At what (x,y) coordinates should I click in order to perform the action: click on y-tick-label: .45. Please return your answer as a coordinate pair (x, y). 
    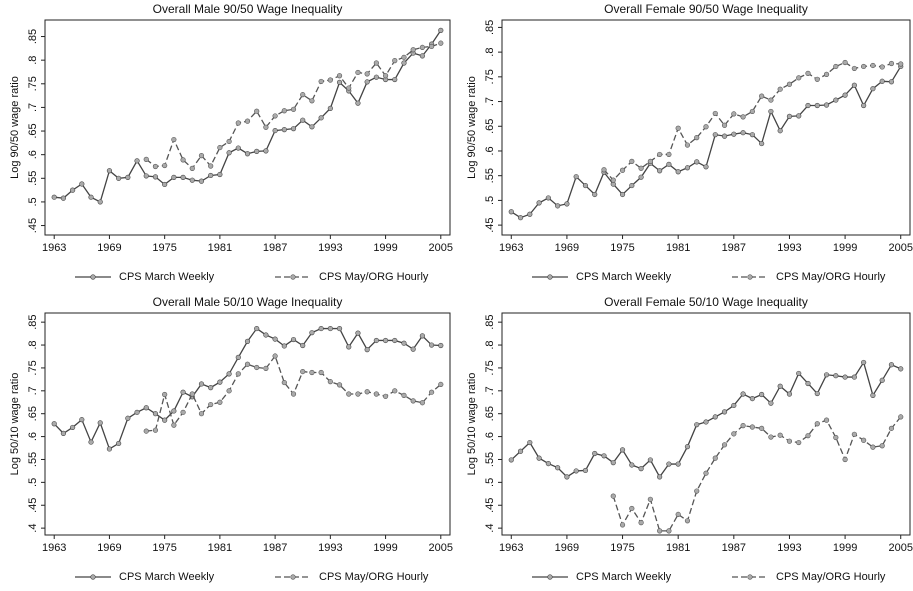
    Looking at the image, I should click on (490, 505).